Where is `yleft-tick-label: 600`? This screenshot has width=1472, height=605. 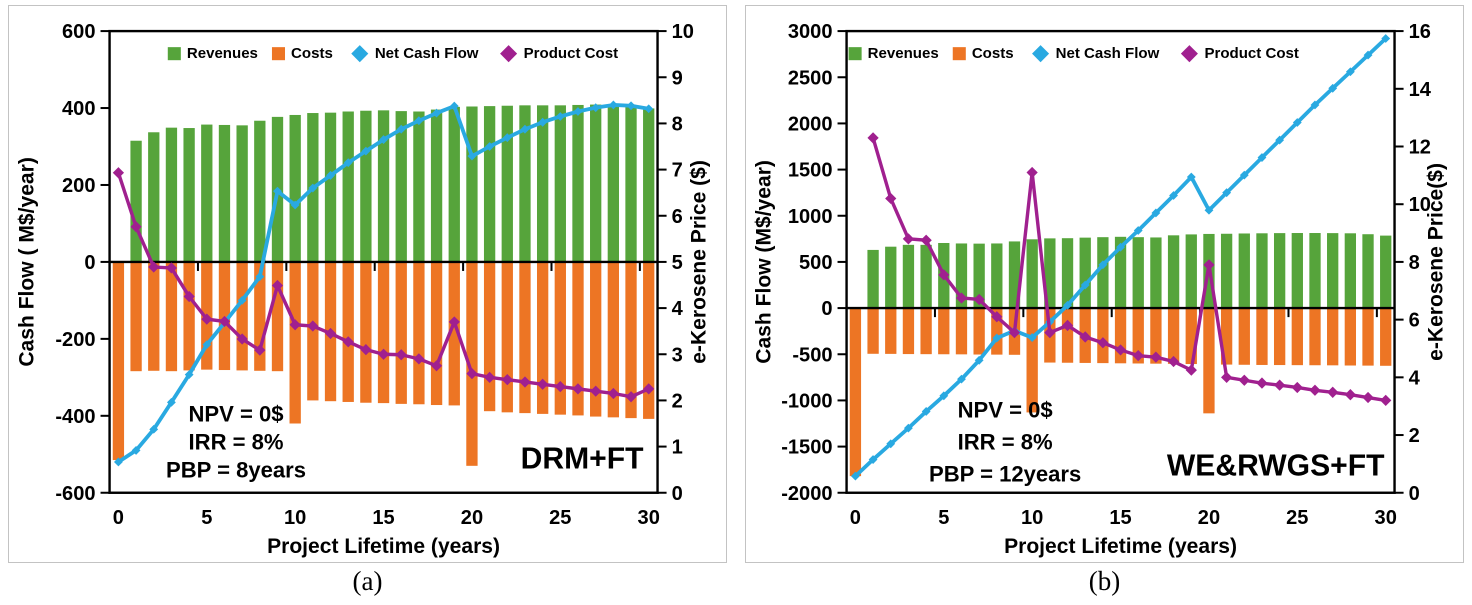
yleft-tick-label: 600 is located at coordinates (78, 32).